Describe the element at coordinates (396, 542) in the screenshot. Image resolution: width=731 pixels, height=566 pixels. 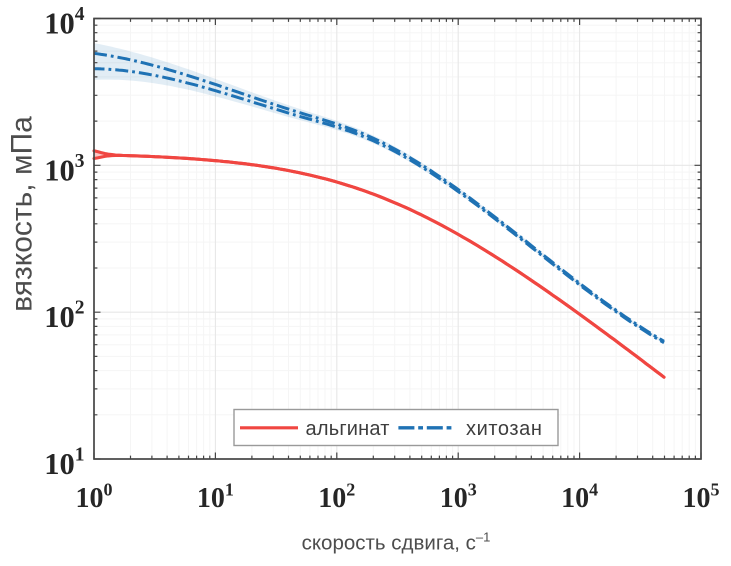
I see `svg-text: скорость сдвига, с–1` at that location.